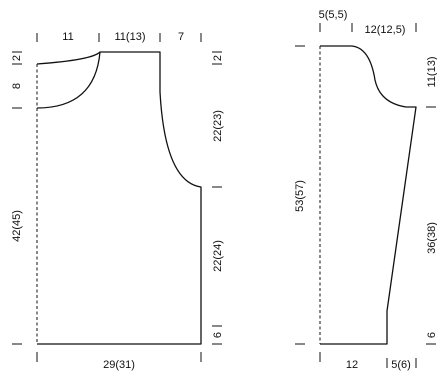 The image size is (437, 376). What do you see at coordinates (68, 80) in the screenshot?
I see `front-neckline-curve` at bounding box center [68, 80].